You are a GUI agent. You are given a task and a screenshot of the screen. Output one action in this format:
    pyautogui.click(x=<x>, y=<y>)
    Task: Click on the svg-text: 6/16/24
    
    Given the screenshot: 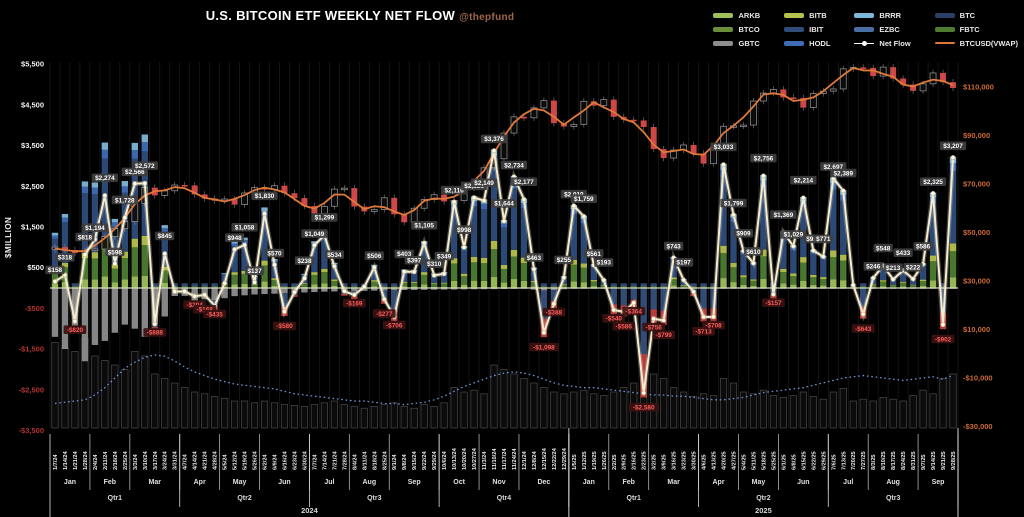 What is the action you would take?
    pyautogui.click(x=285, y=460)
    